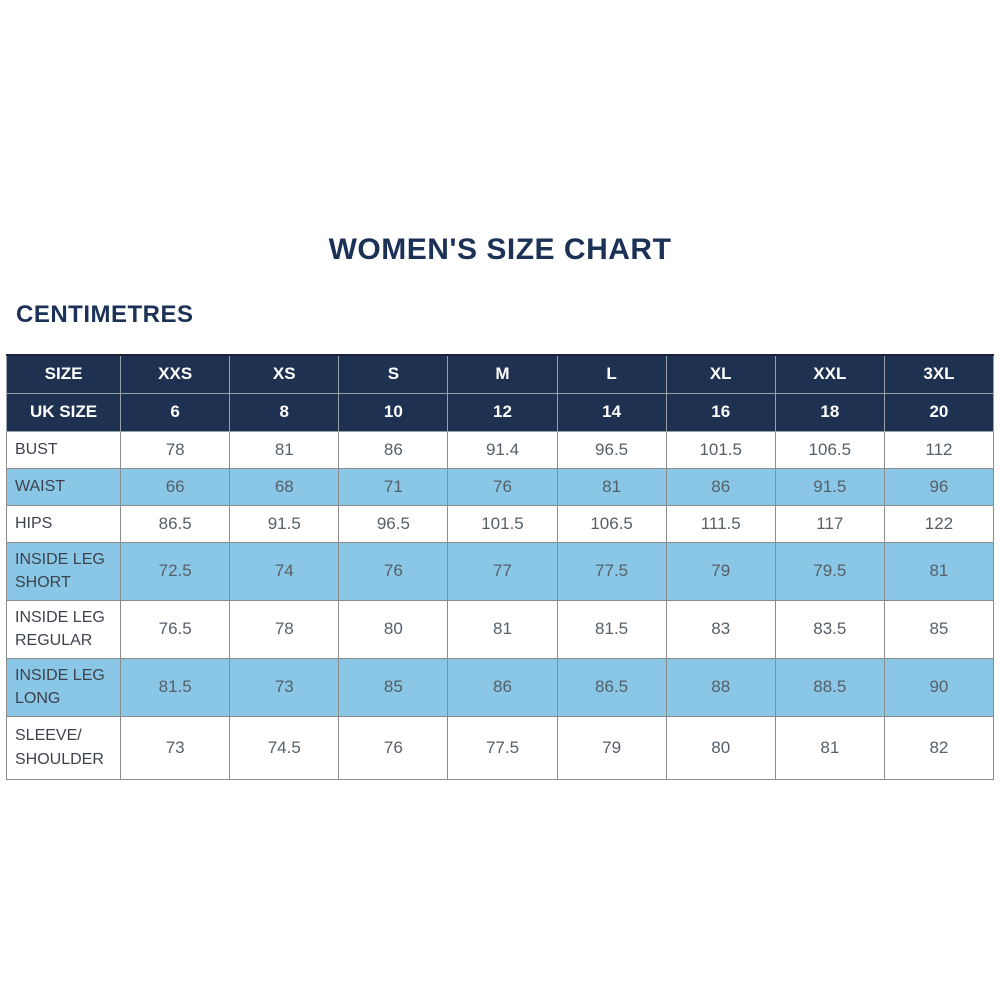  Describe the element at coordinates (829, 629) in the screenshot. I see `measurement-value: 83.5` at that location.